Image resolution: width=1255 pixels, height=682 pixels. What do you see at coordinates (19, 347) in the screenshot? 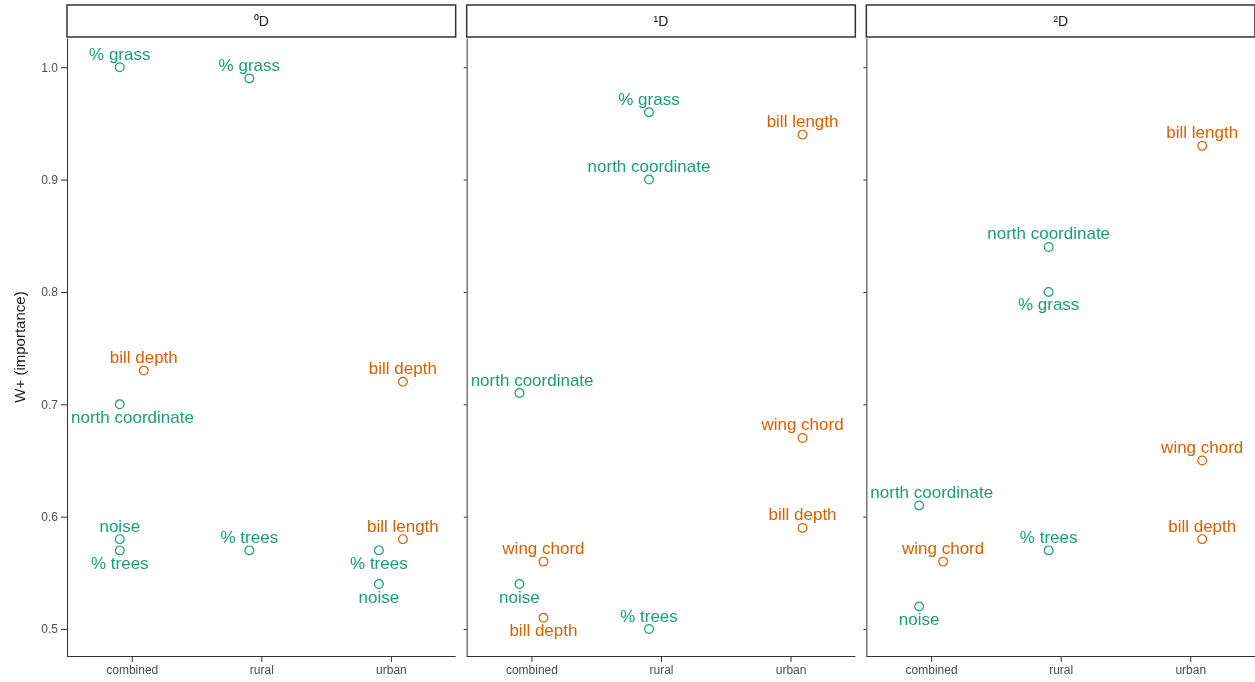
I see `y-axis-title: W+ (importance)` at bounding box center [19, 347].